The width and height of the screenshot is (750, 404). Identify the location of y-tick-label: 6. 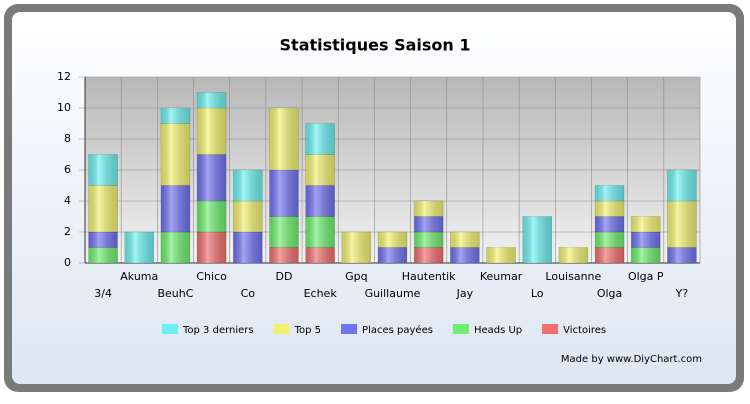
(67, 169).